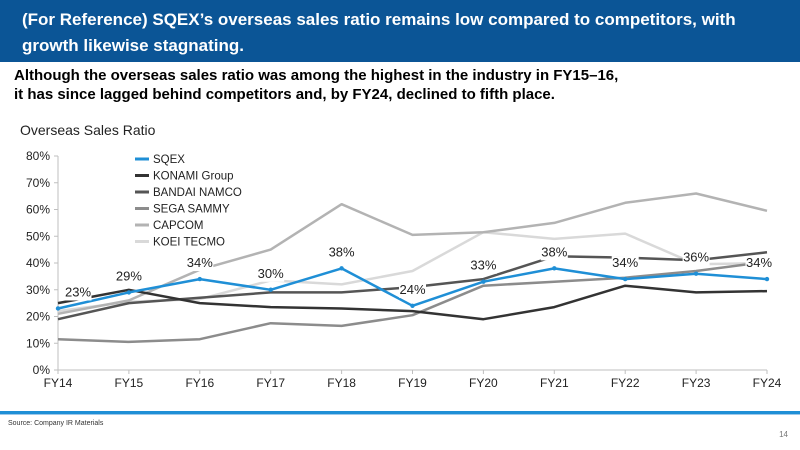 Image resolution: width=800 pixels, height=450 pixels. I want to click on sqex-data-label: 23%, so click(78, 291).